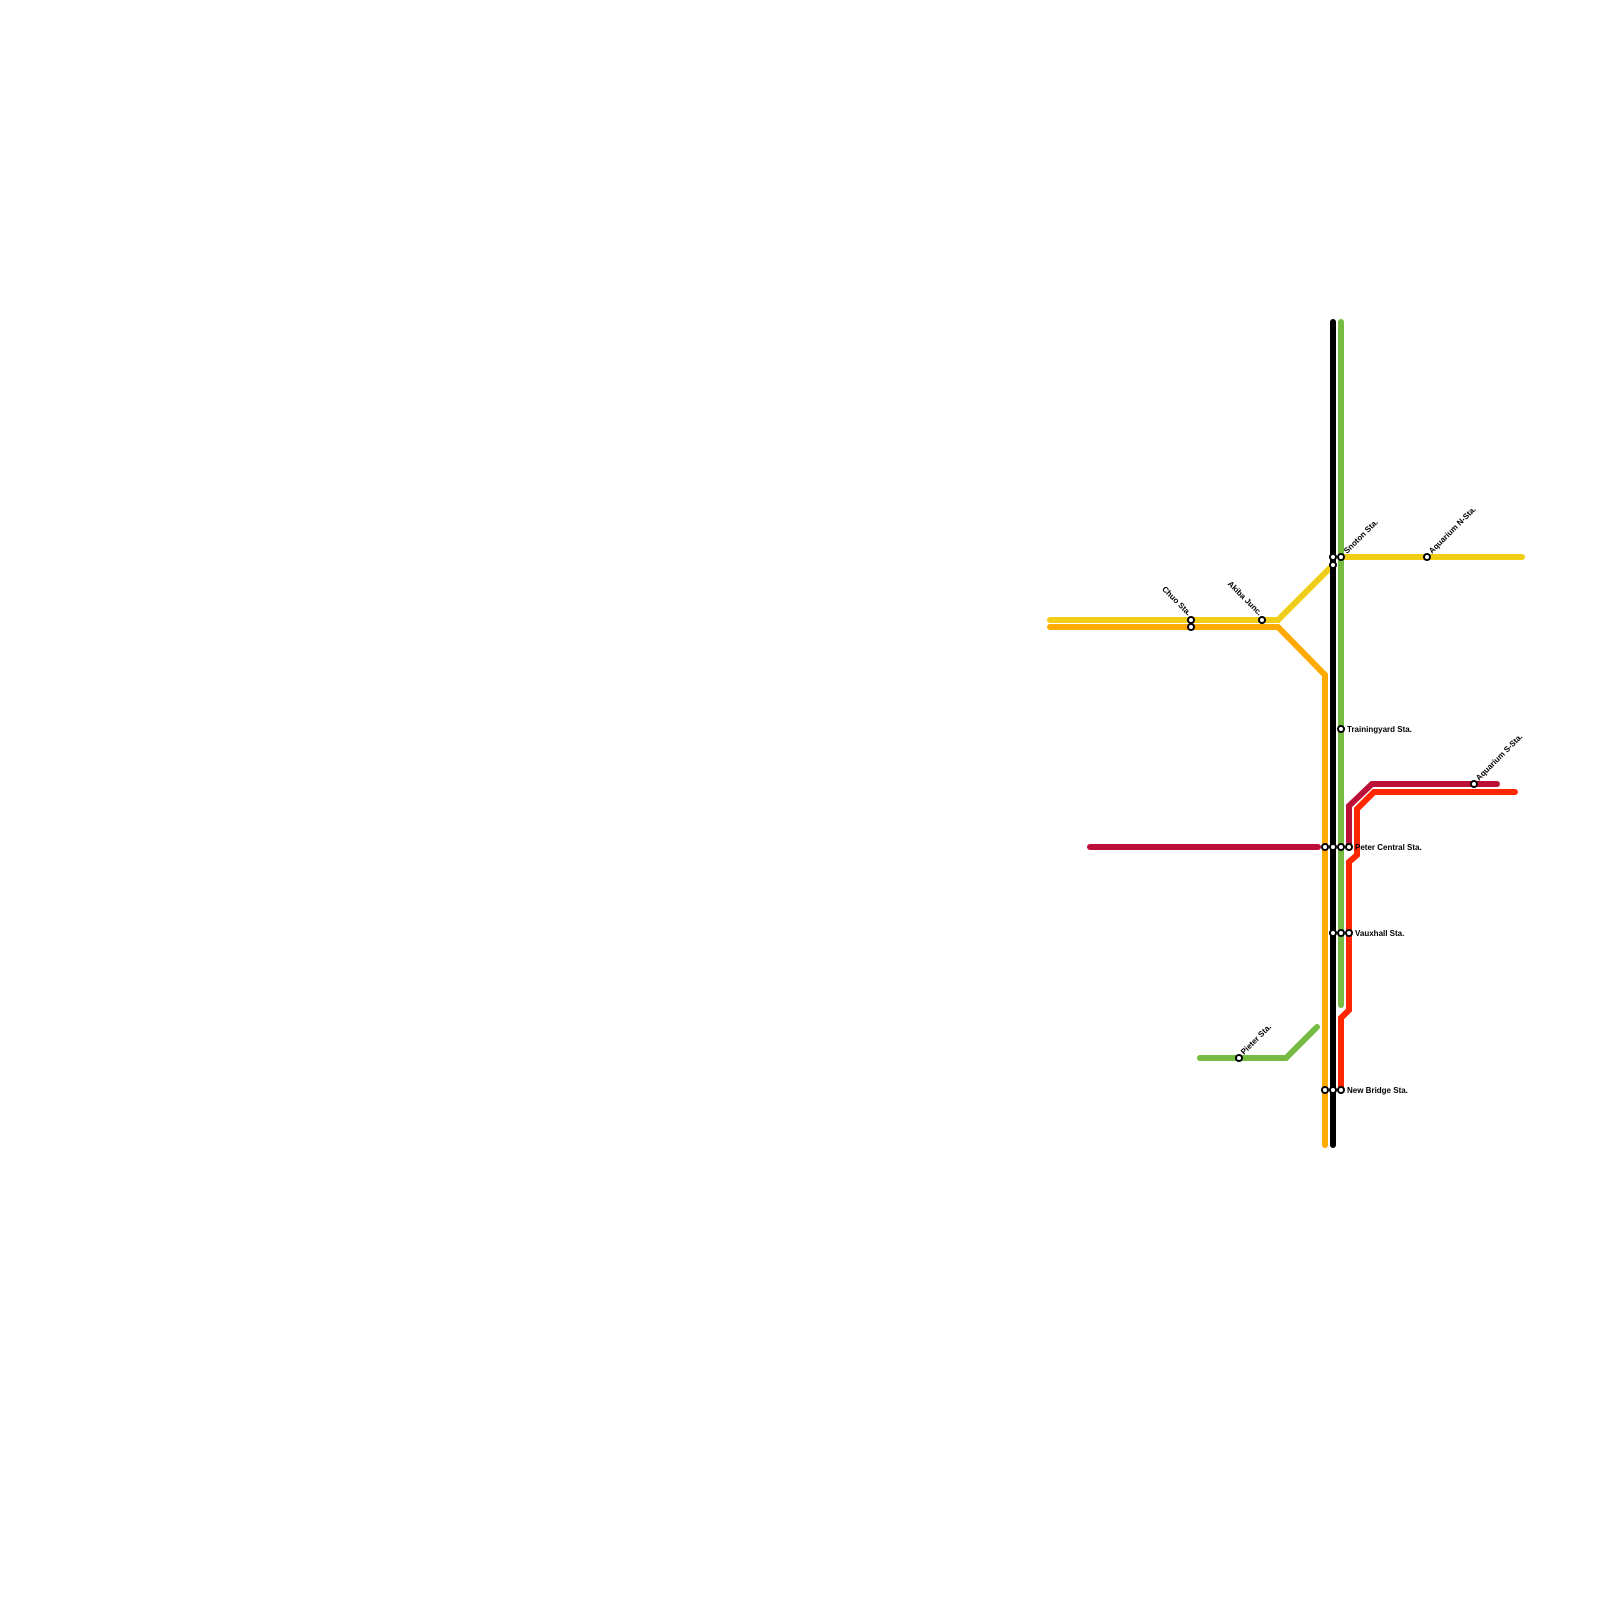  Describe the element at coordinates (1256, 1039) in the screenshot. I see `station-label-pieter: Pieter Sta.` at that location.